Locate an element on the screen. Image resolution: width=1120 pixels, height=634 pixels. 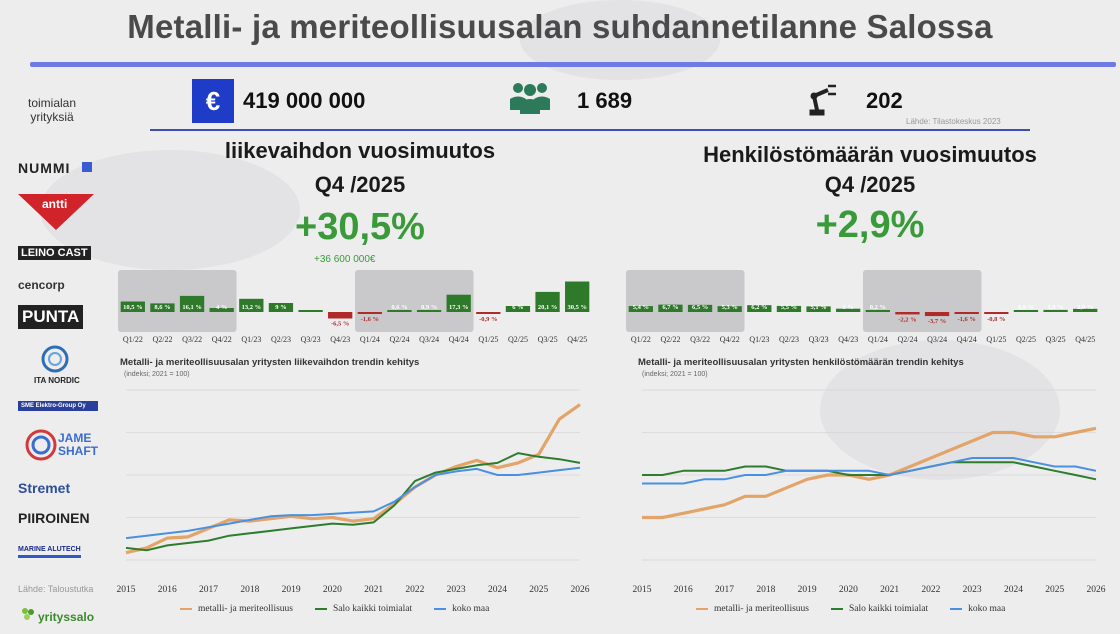
logo-nummi-square is located at coordinates (87, 167).